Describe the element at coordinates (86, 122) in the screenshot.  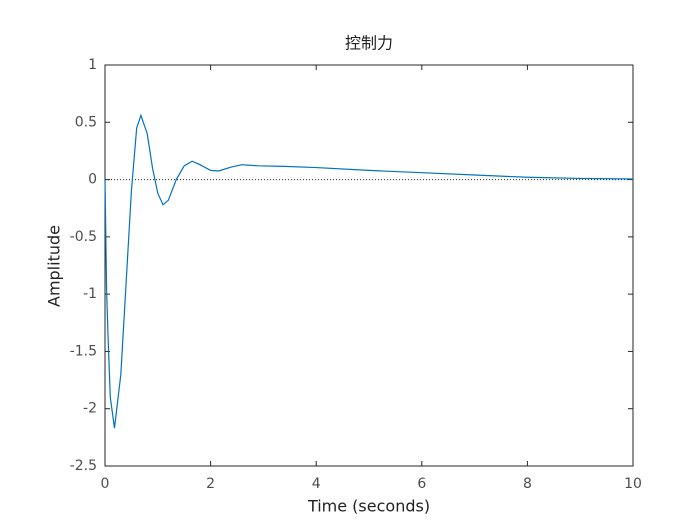
I see `y-tick-label: 0.5` at that location.